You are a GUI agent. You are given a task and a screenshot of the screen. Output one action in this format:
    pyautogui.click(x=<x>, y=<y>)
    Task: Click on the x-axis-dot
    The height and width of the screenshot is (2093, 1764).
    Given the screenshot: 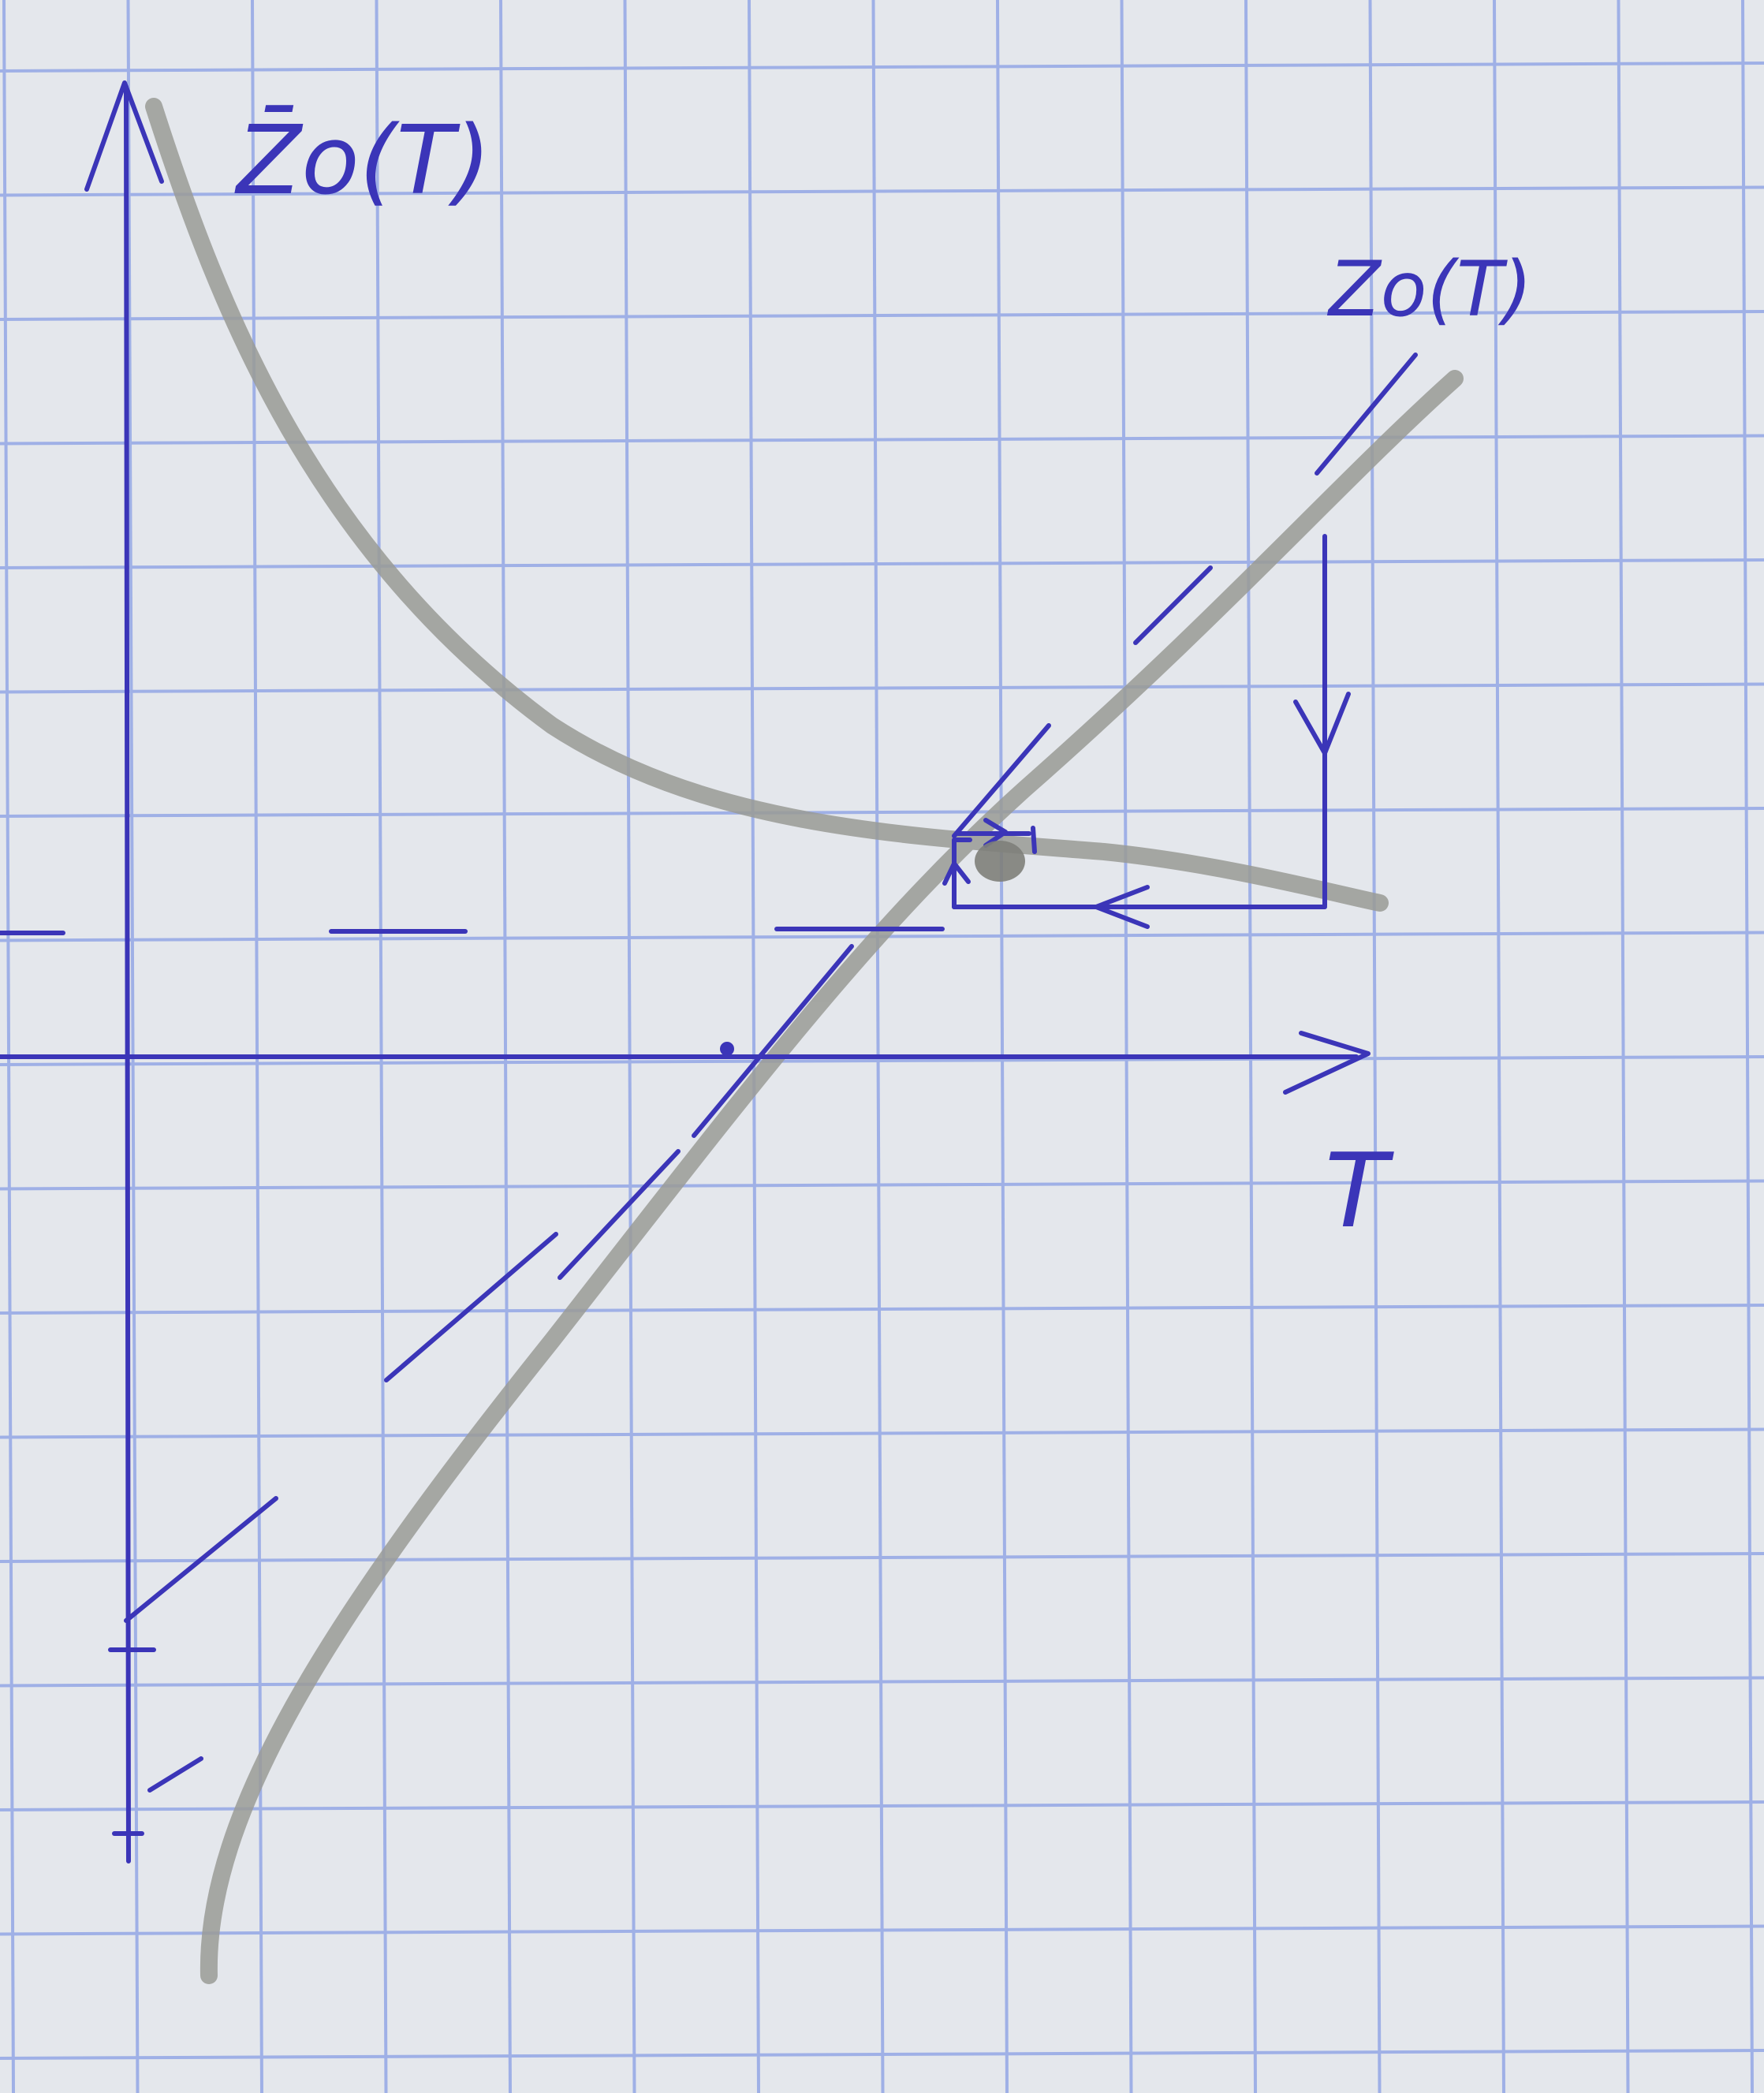 What is the action you would take?
    pyautogui.click(x=727, y=1049)
    